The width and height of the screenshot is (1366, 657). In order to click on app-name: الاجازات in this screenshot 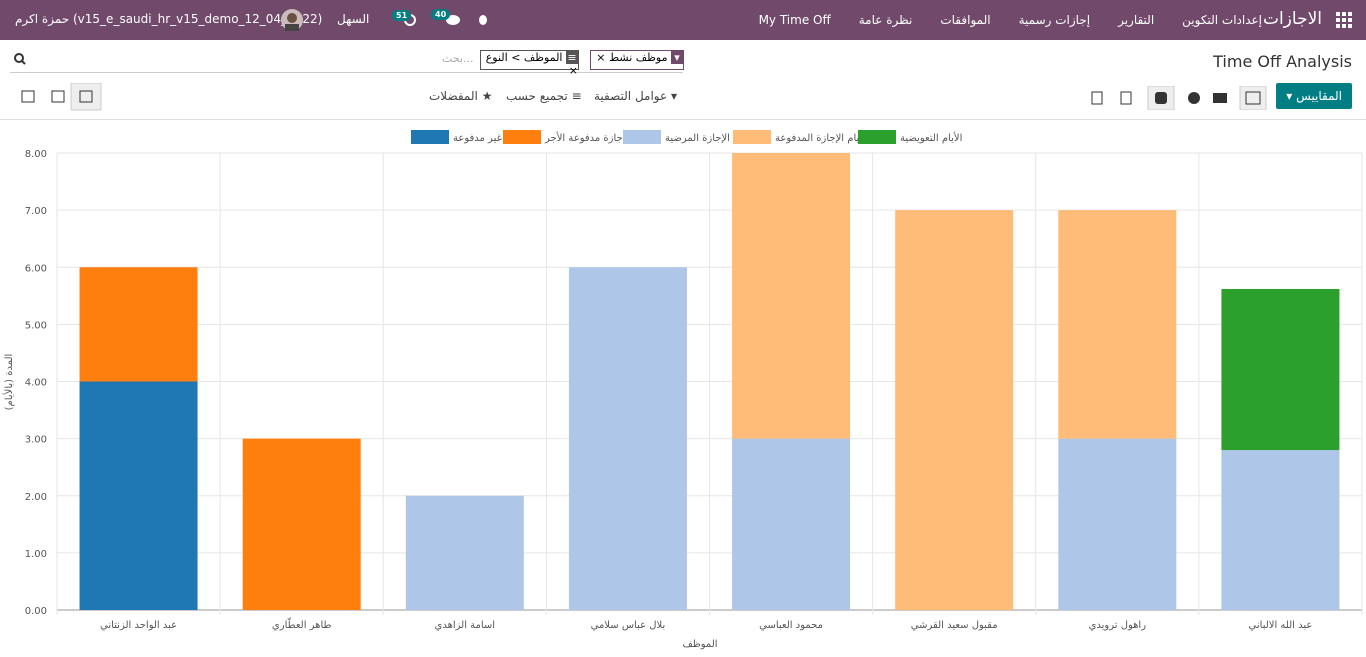, I will do `click(1292, 19)`.